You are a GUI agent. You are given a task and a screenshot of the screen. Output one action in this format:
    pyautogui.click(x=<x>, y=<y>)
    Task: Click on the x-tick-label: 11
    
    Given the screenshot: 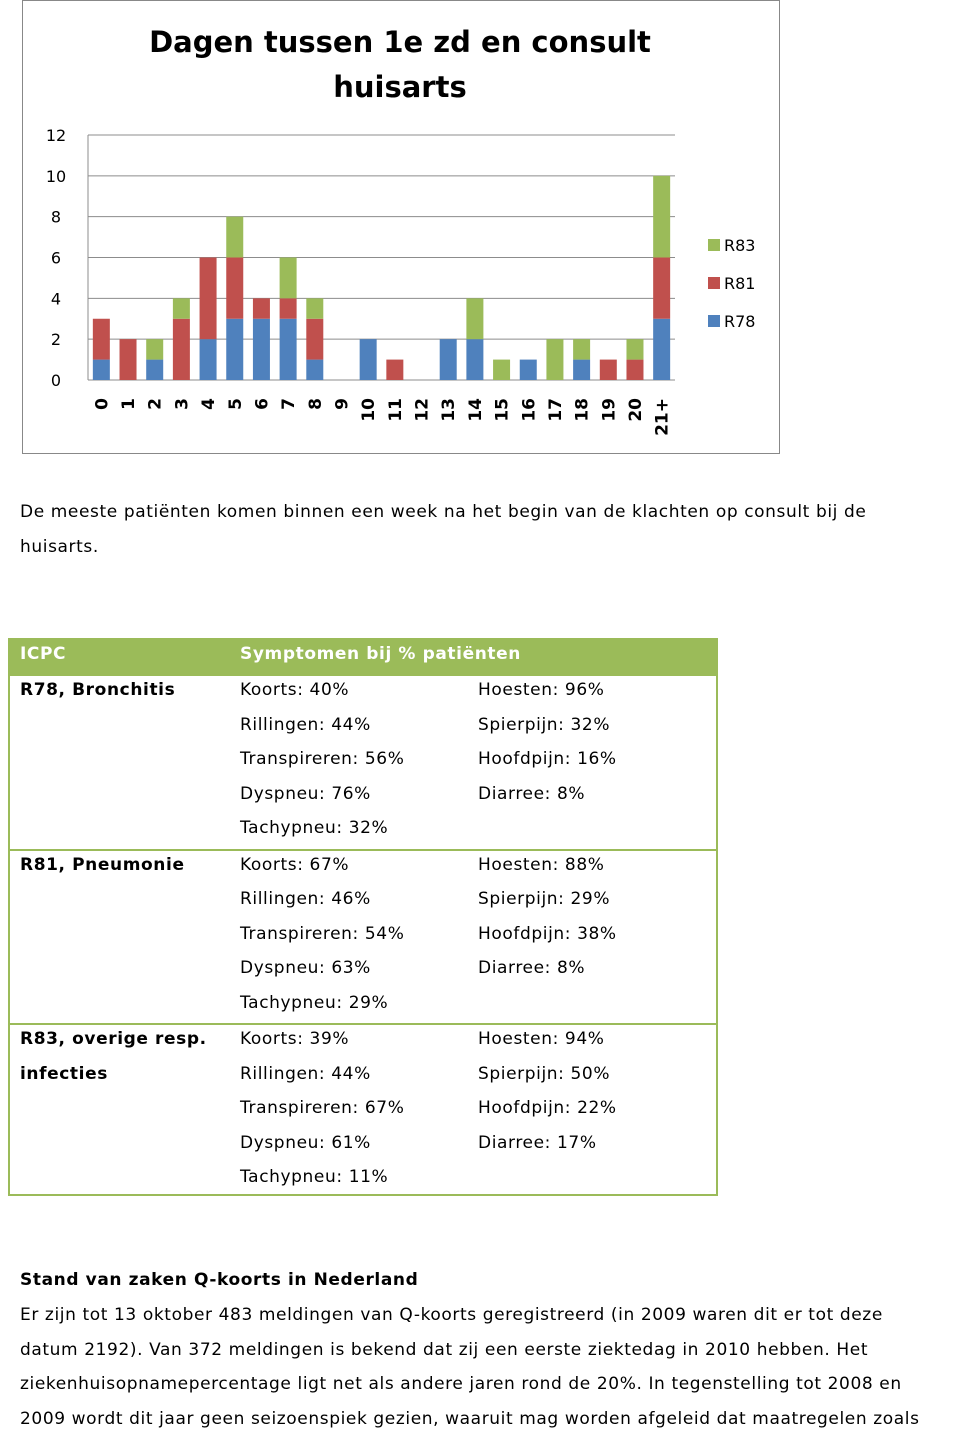 What is the action you would take?
    pyautogui.click(x=396, y=410)
    